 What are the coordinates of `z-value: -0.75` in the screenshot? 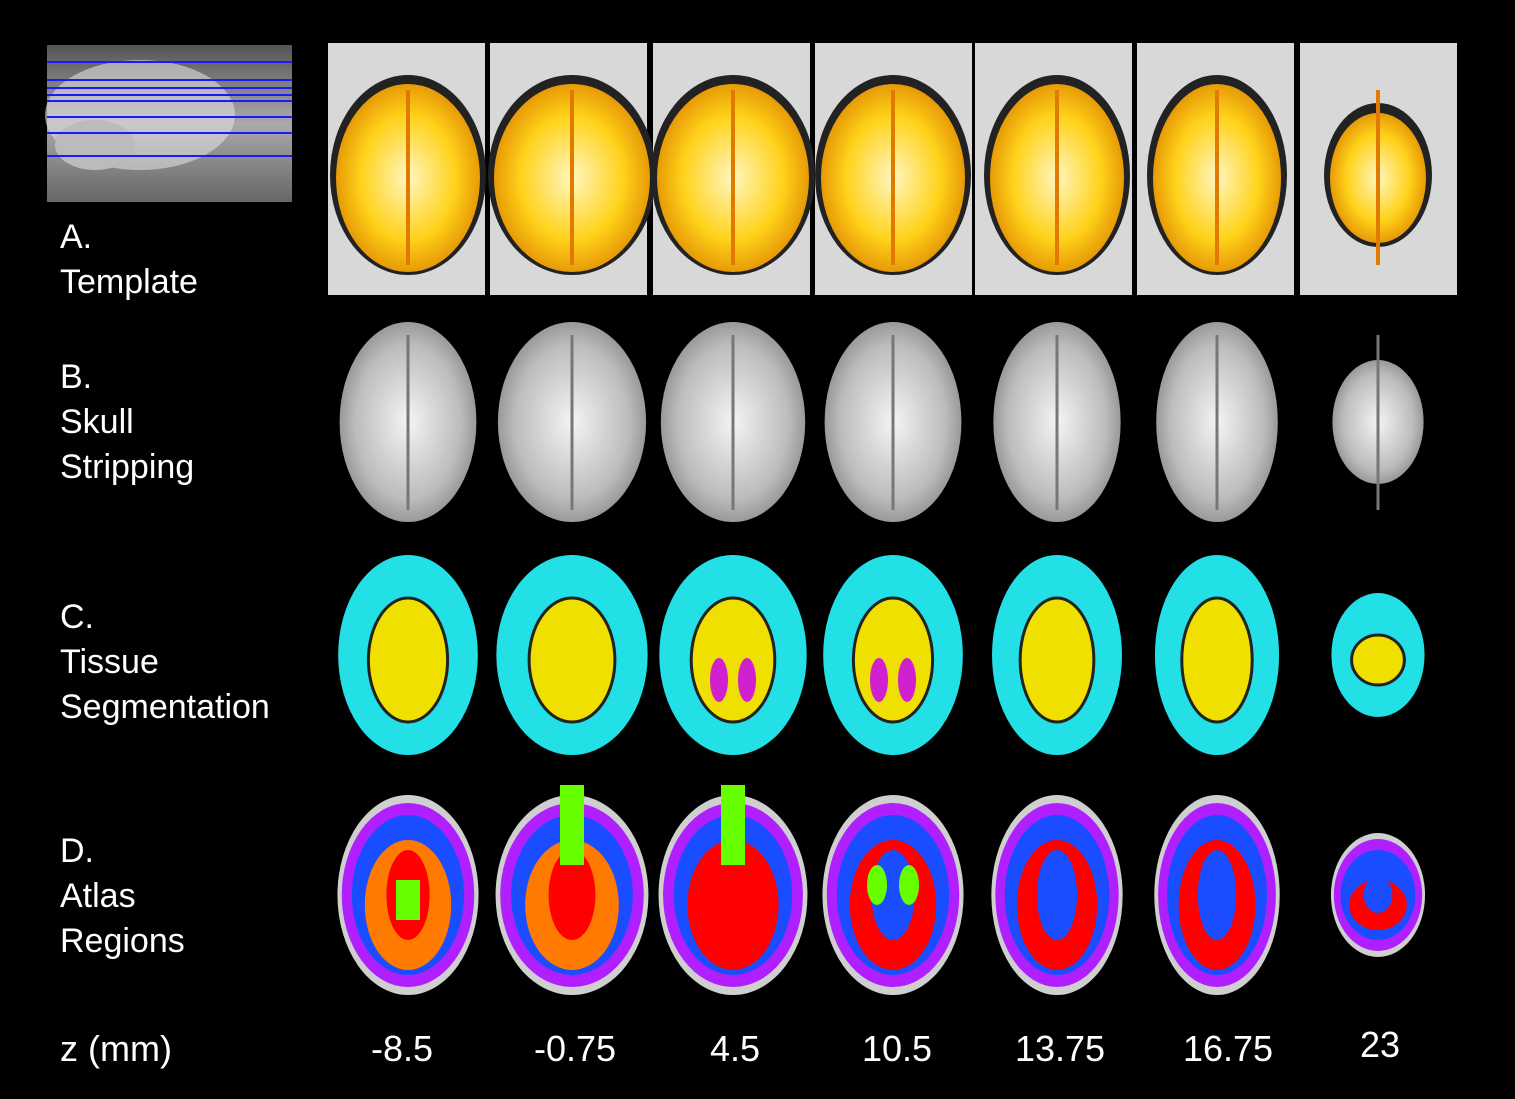 It's located at (575, 1048).